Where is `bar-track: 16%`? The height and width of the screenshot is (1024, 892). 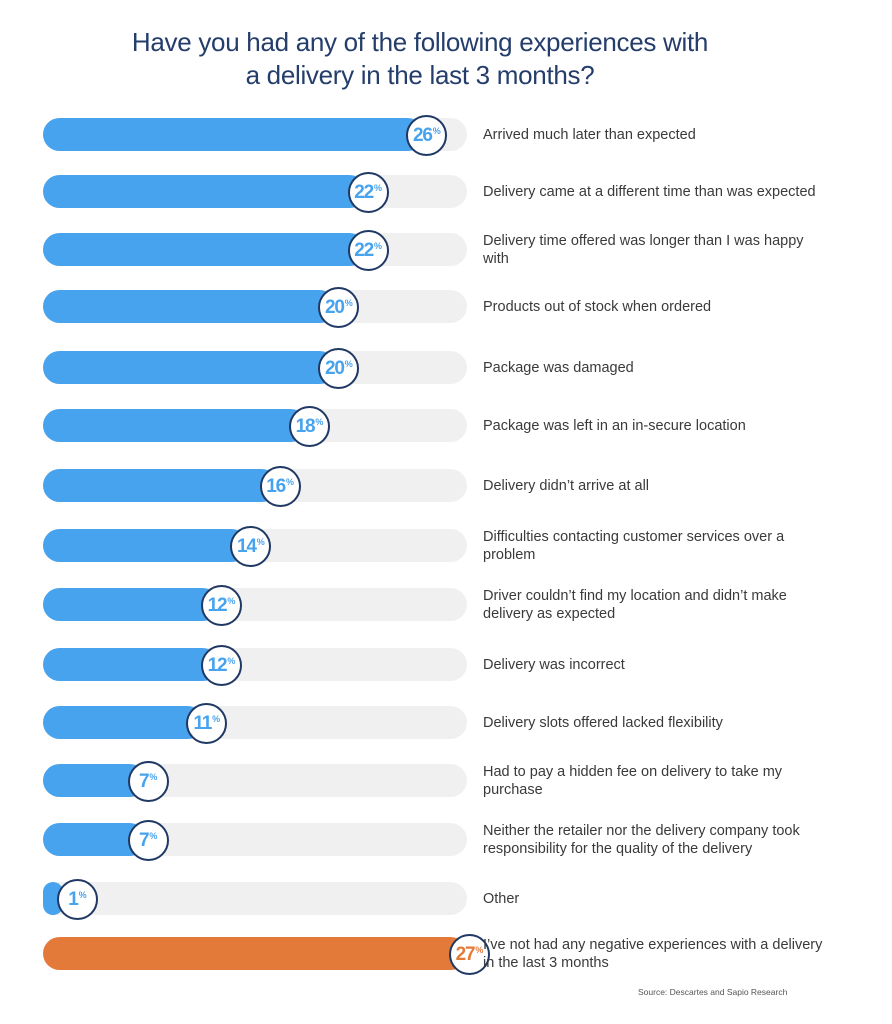 bar-track: 16% is located at coordinates (255, 486).